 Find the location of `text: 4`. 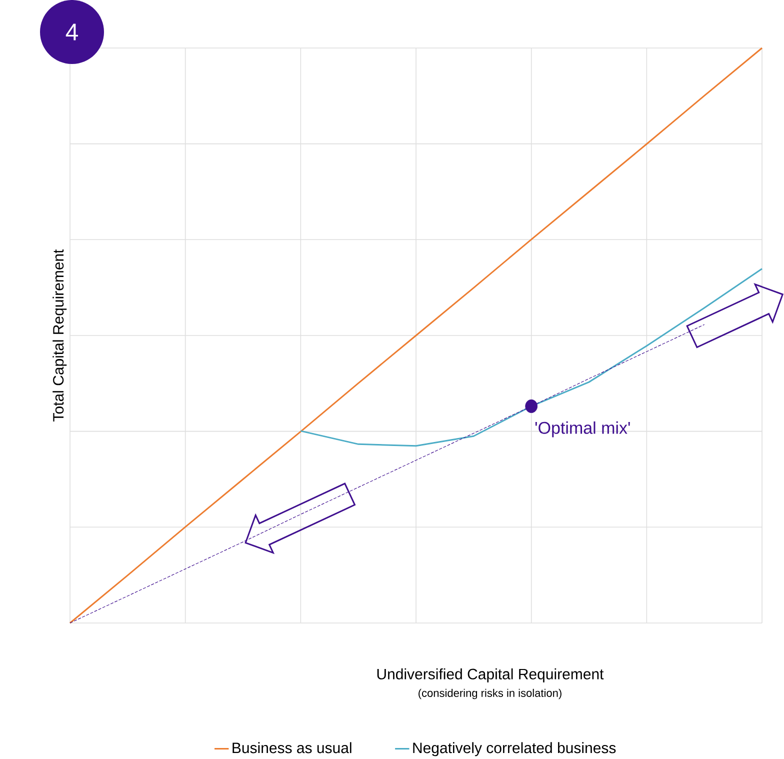

text: 4 is located at coordinates (72, 32).